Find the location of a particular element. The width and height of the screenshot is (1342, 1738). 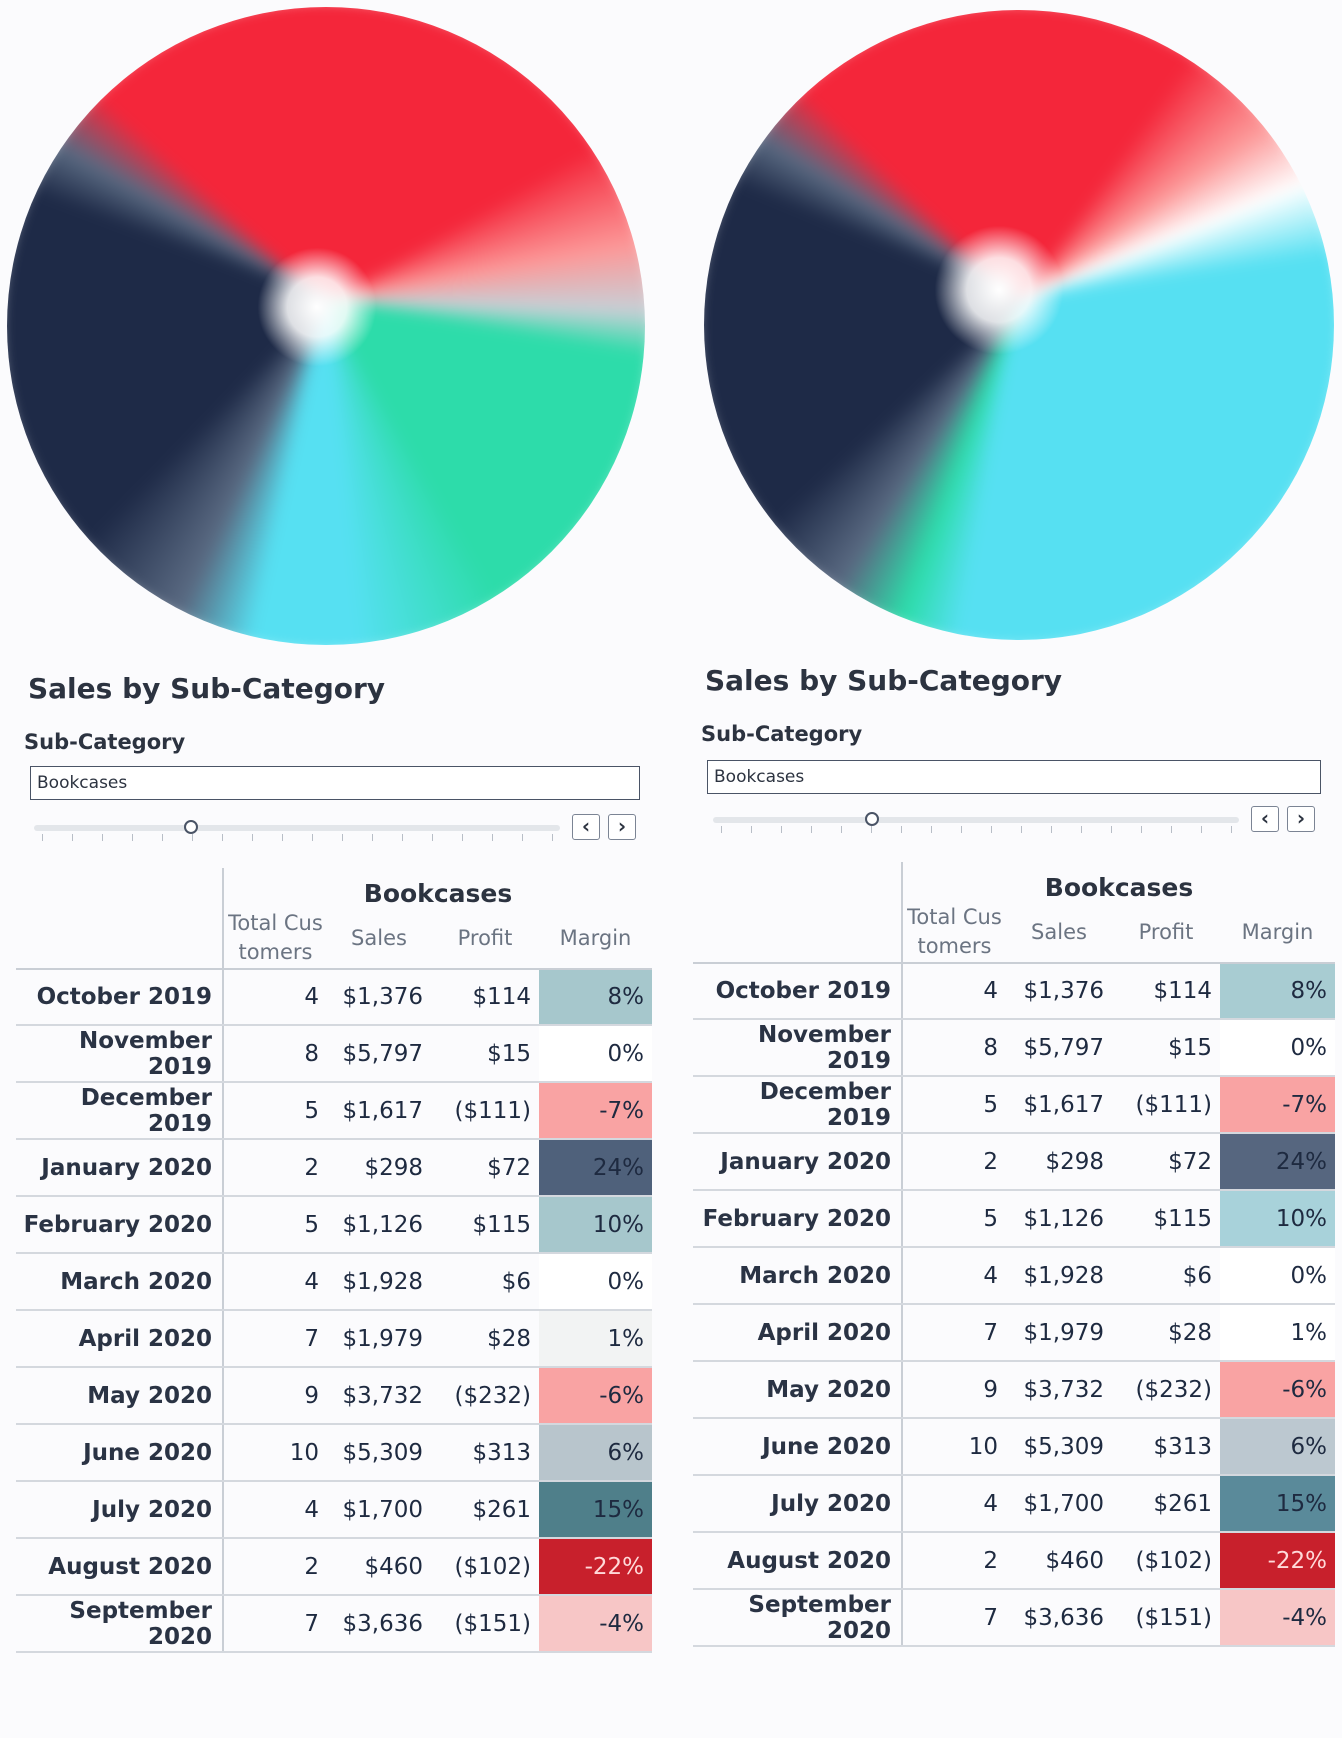

cell-margin: -4% is located at coordinates (595, 1624).